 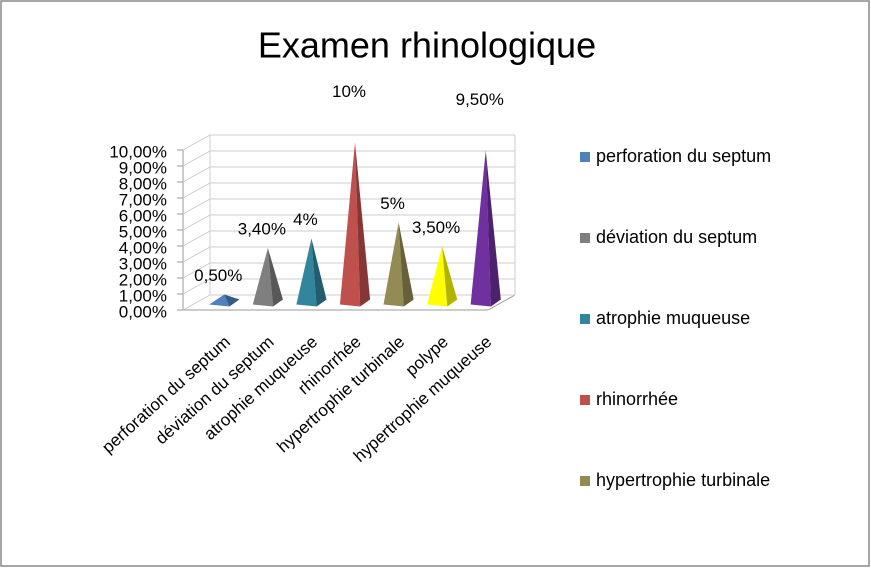 What do you see at coordinates (262, 229) in the screenshot?
I see `data-label: 3,40%` at bounding box center [262, 229].